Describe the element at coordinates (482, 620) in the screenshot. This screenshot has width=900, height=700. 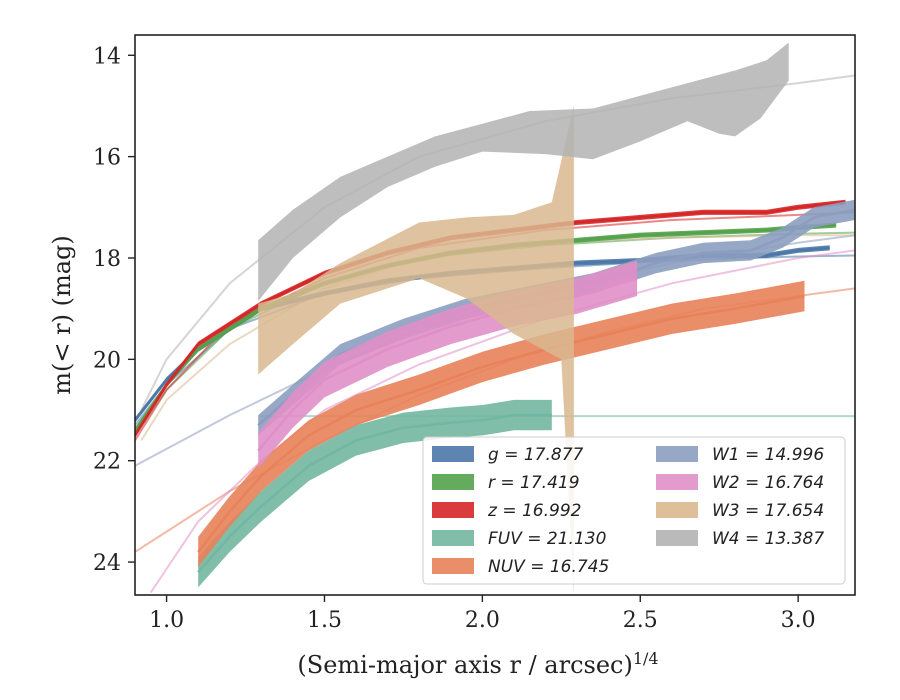
I see `x-tick-label: 2.0` at that location.